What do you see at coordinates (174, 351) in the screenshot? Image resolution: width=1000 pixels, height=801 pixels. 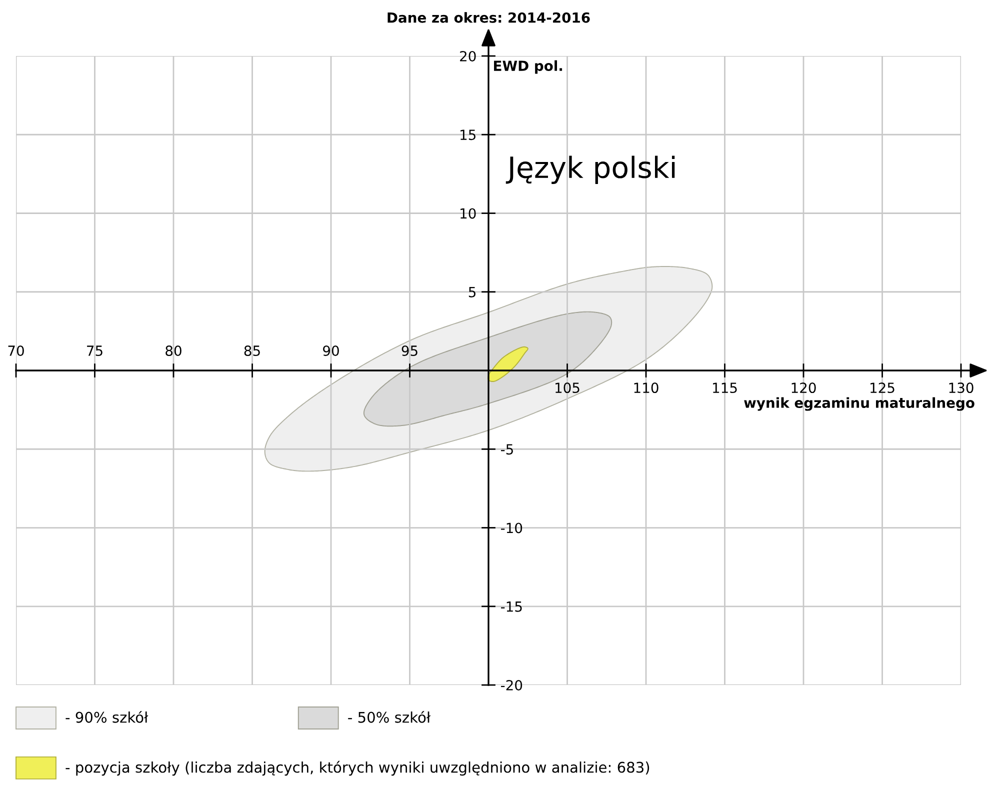 I see `x2-tick-label: 80` at bounding box center [174, 351].